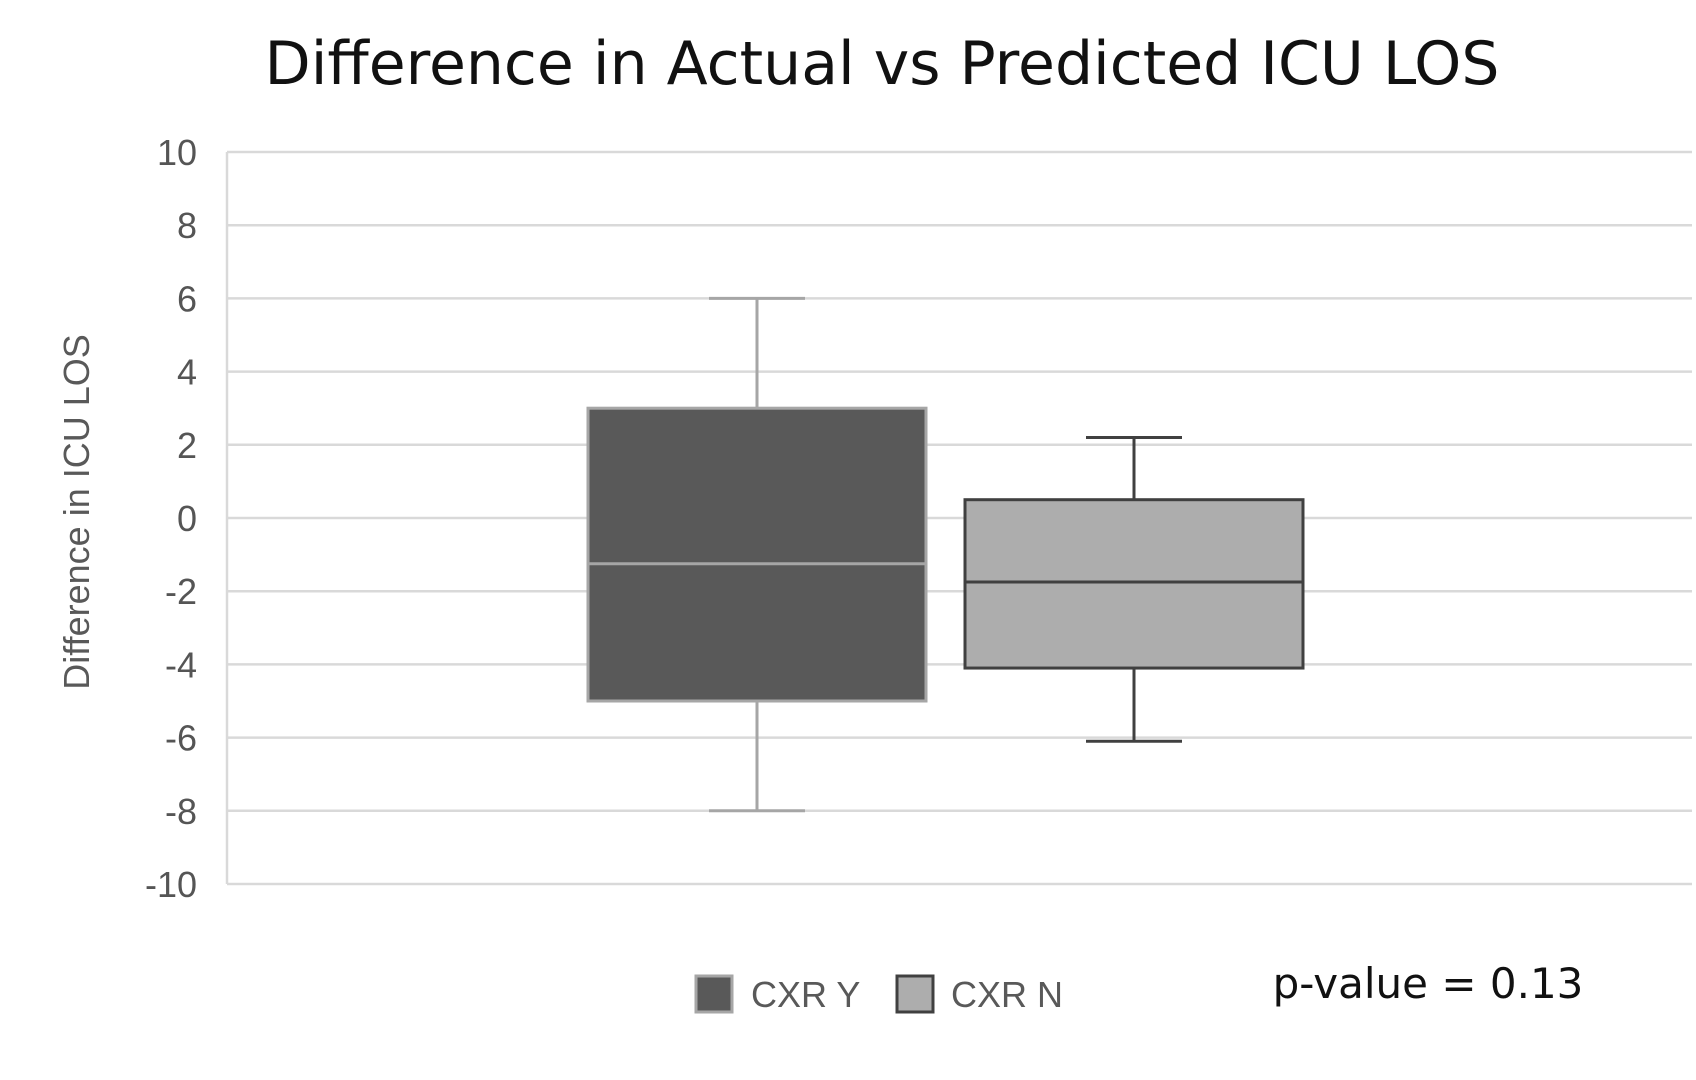 The image size is (1696, 1080). What do you see at coordinates (187, 372) in the screenshot?
I see `y-tick-label: 4` at bounding box center [187, 372].